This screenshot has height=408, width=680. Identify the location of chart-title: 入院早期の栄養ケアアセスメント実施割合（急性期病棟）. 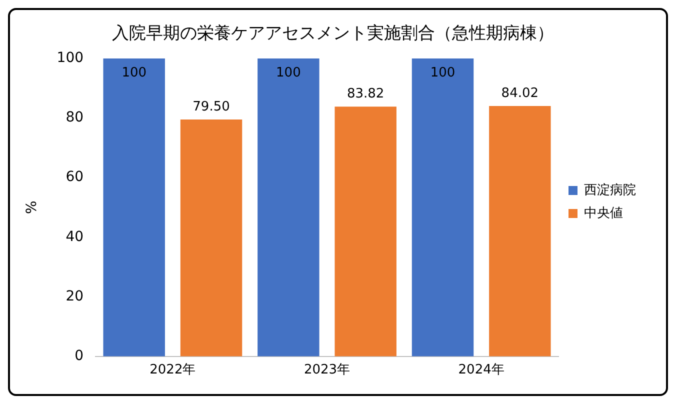
(333, 34).